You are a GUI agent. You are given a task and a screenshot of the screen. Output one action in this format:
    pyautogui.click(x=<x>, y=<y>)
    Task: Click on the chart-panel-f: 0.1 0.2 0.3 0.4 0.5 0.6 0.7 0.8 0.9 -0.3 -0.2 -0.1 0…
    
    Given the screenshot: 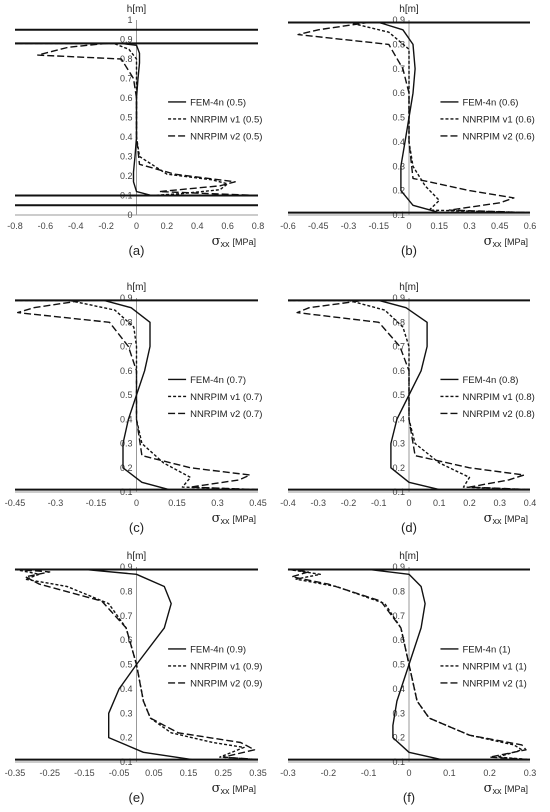 What is the action you would take?
    pyautogui.click(x=408, y=678)
    